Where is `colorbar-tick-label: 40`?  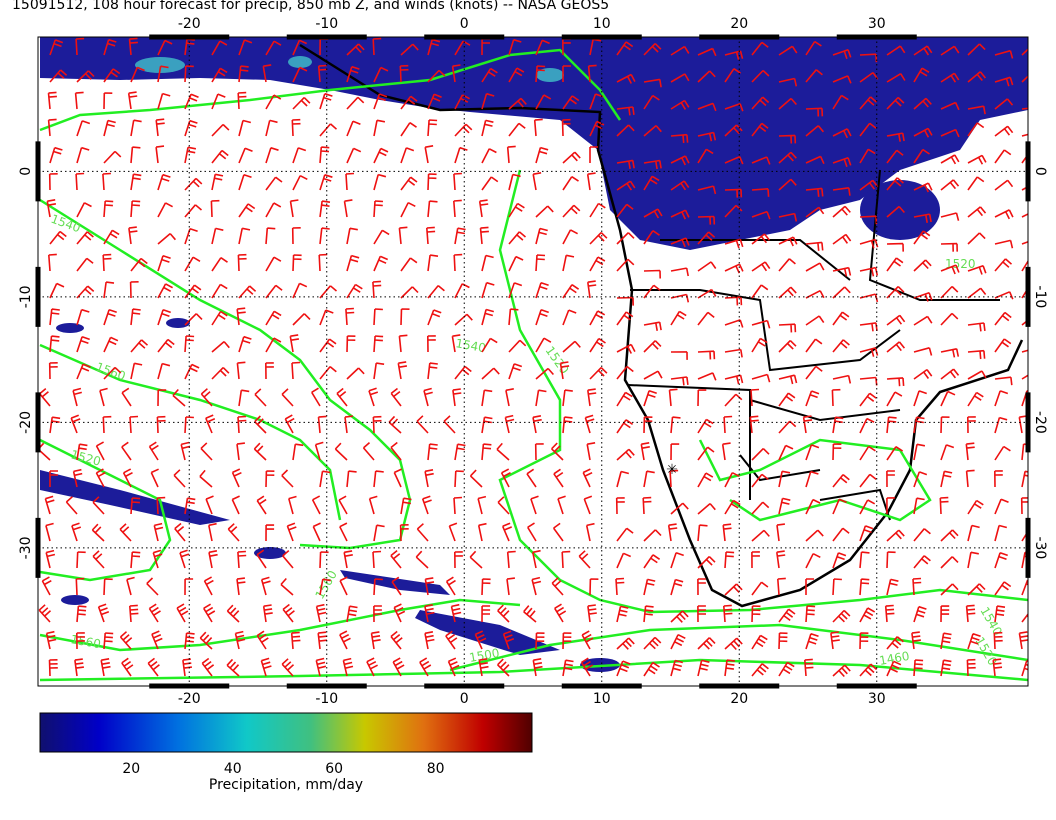 colorbar-tick-label: 40 is located at coordinates (233, 769).